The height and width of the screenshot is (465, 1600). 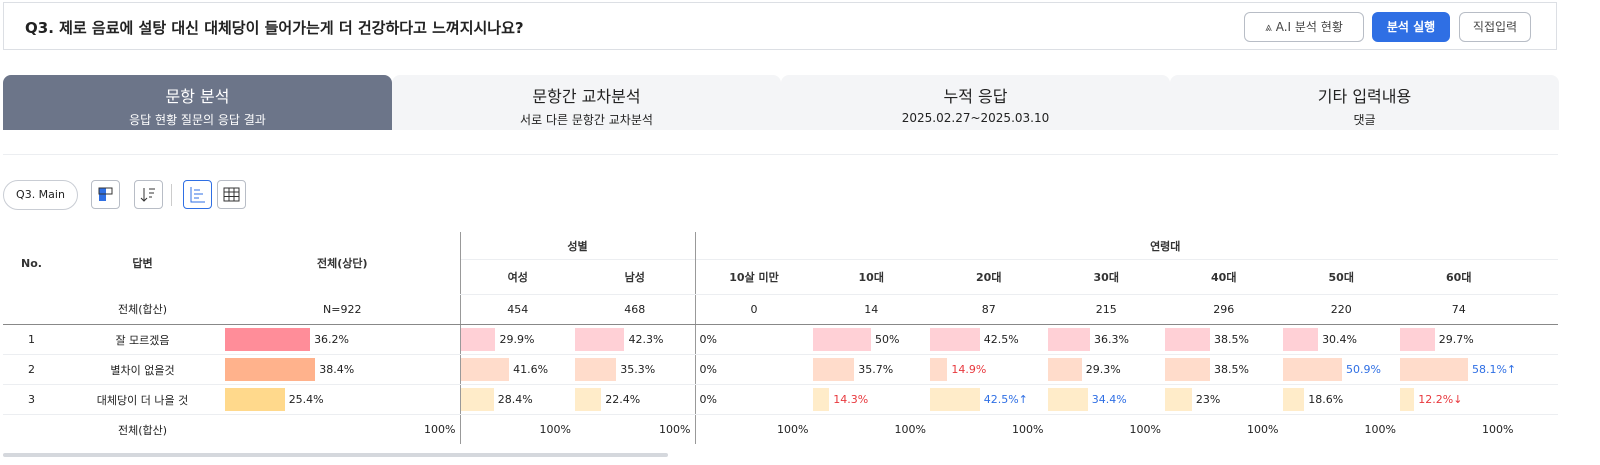 I want to click on summary-label: 전체(합산), so click(x=142, y=309).